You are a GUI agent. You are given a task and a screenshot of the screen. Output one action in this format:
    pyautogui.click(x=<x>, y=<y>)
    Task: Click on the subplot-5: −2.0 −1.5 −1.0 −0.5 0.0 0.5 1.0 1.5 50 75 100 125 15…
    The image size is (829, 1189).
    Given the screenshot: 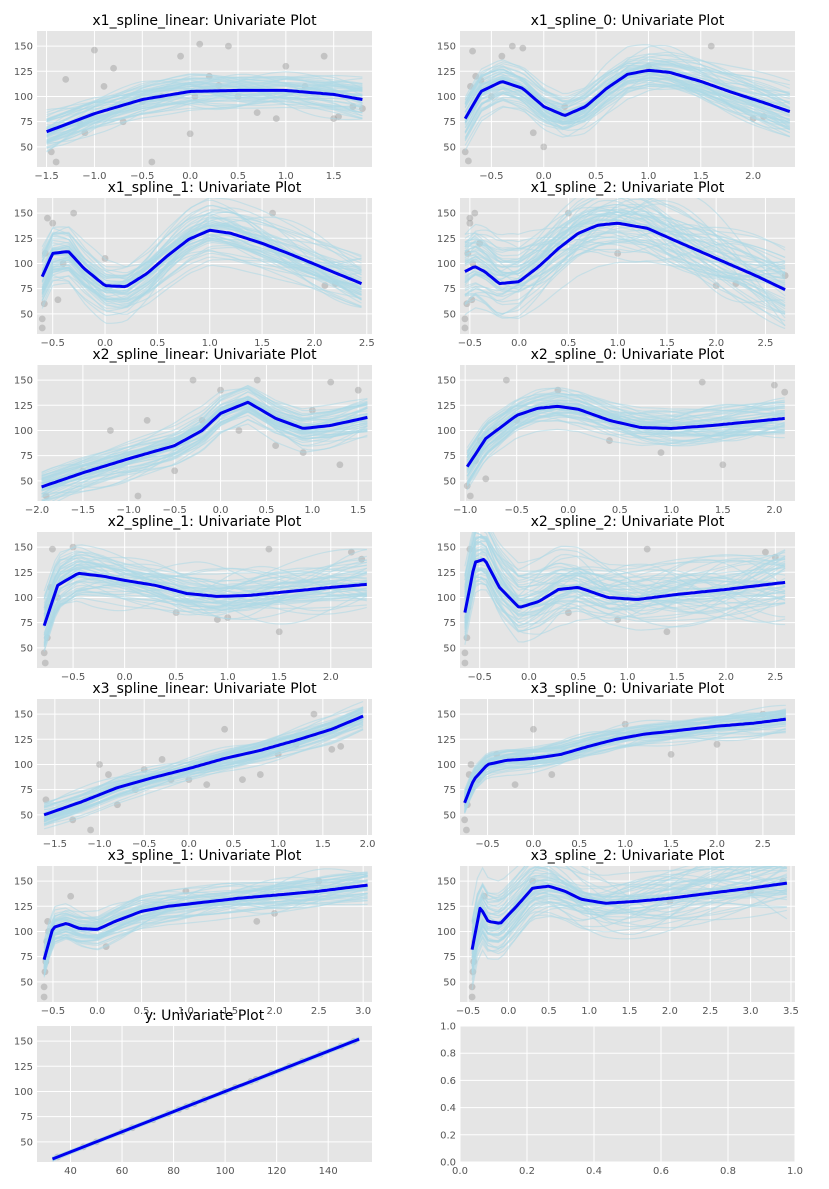 What is the action you would take?
    pyautogui.click(x=193, y=431)
    